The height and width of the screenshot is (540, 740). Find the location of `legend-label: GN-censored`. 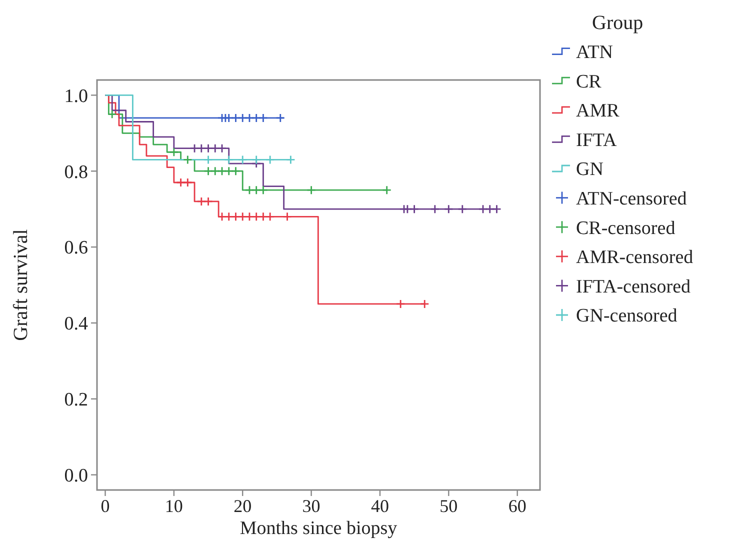

legend-label: GN-censored is located at coordinates (627, 316).